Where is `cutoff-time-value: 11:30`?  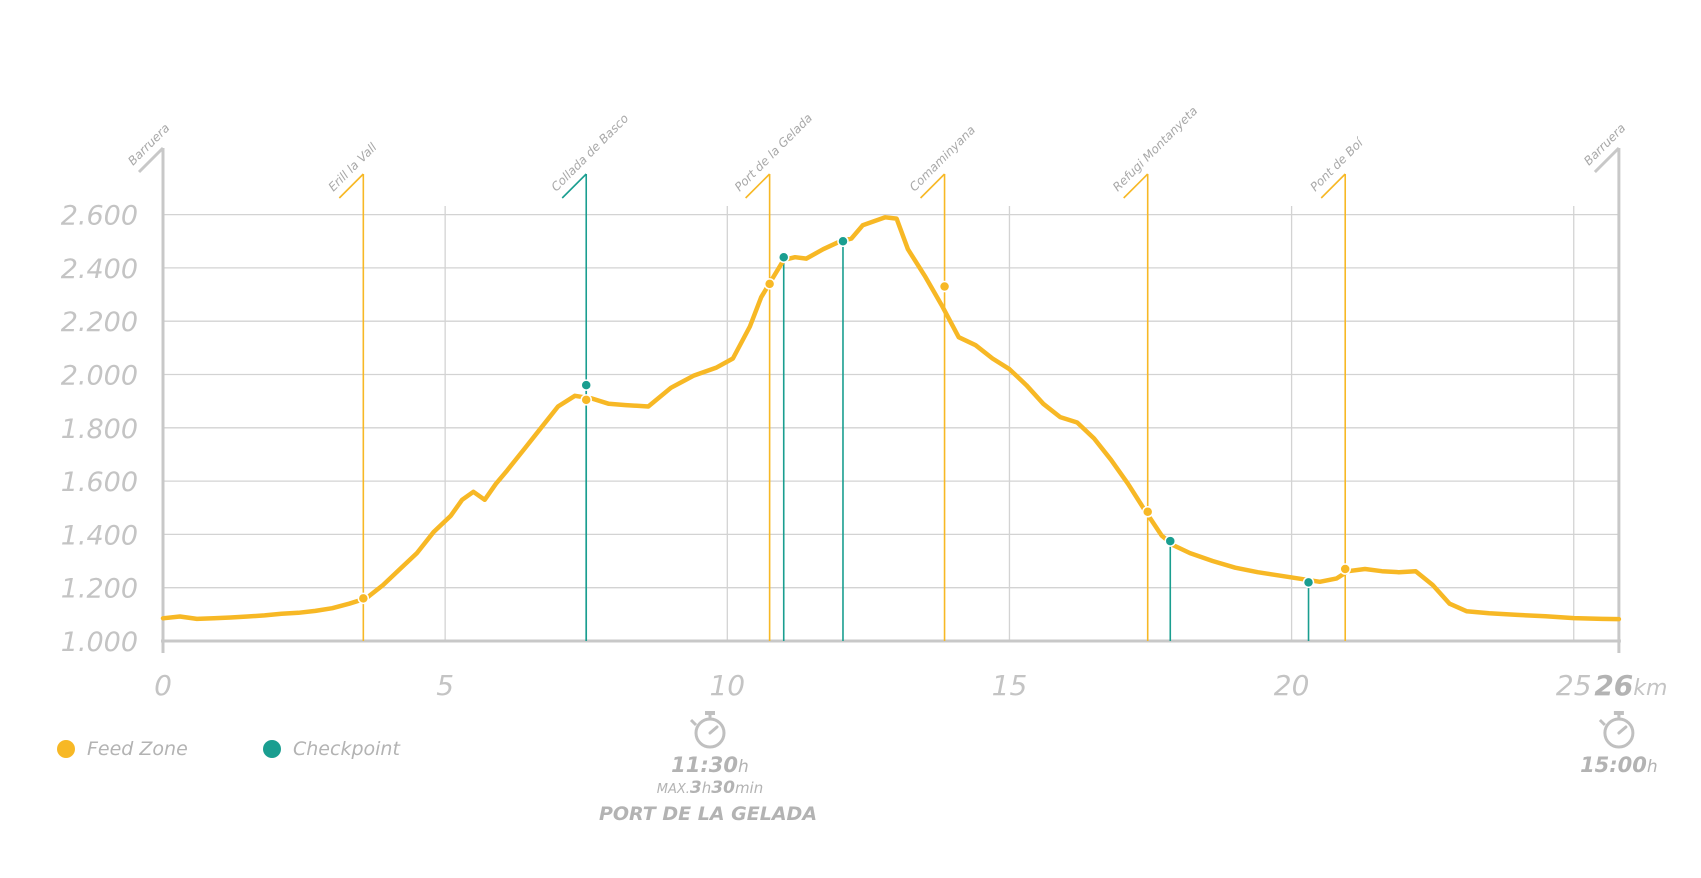 cutoff-time-value: 11:30 is located at coordinates (704, 765).